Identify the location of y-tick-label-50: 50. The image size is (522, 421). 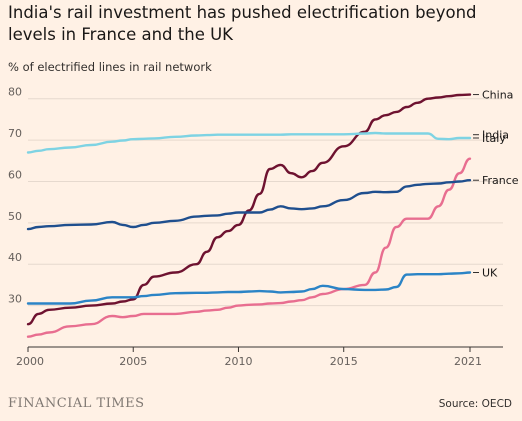
(15, 216).